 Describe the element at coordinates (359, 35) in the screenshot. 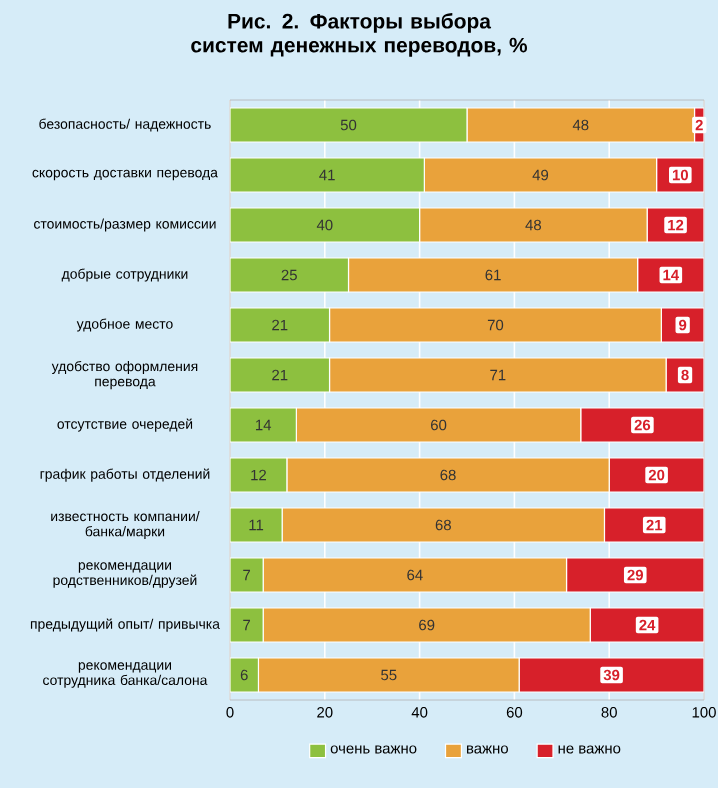

I see `chart-title: Рис. 2. Факторы выбора систем денежных переводов, %` at that location.